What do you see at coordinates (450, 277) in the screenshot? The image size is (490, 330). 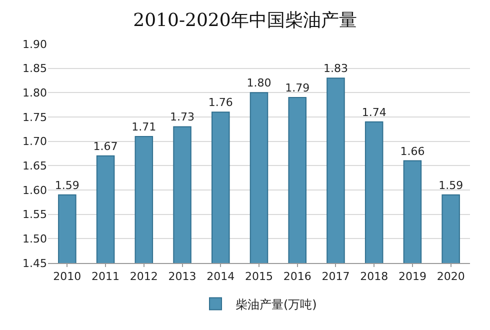 I see `x-tick-label: 2020` at bounding box center [450, 277].